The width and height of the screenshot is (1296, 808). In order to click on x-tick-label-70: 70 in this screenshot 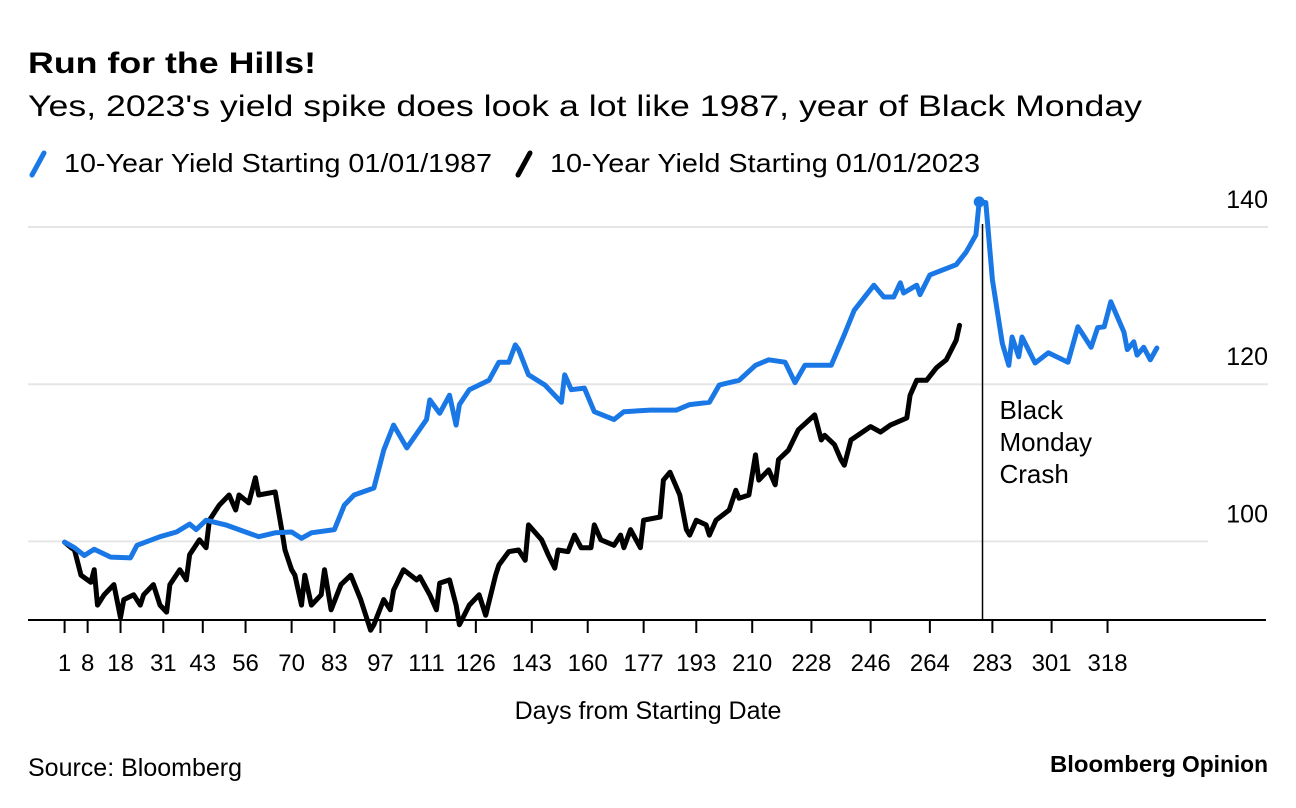, I will do `click(291, 663)`.